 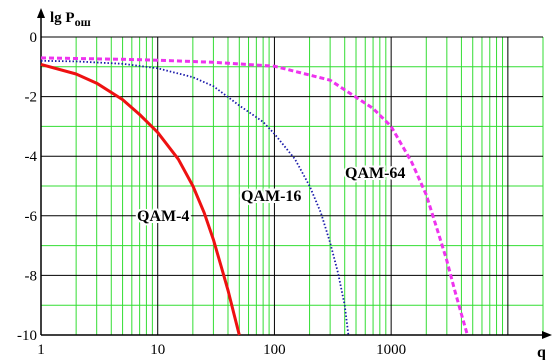 What do you see at coordinates (157, 350) in the screenshot?
I see `x-tick-label: 10` at bounding box center [157, 350].